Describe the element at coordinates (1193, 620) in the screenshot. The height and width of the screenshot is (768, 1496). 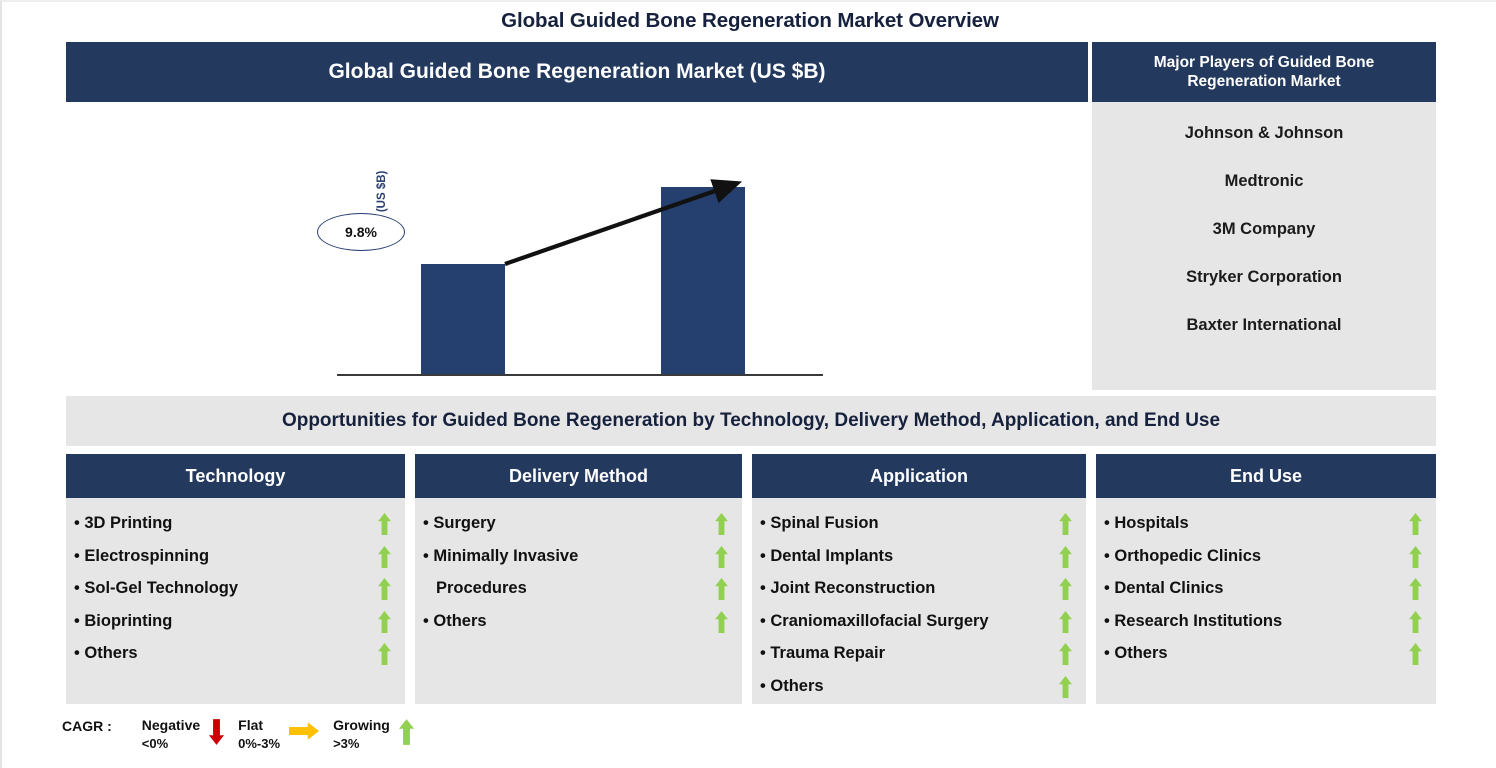
I see `segment-item-label: • Research Institutions` at that location.